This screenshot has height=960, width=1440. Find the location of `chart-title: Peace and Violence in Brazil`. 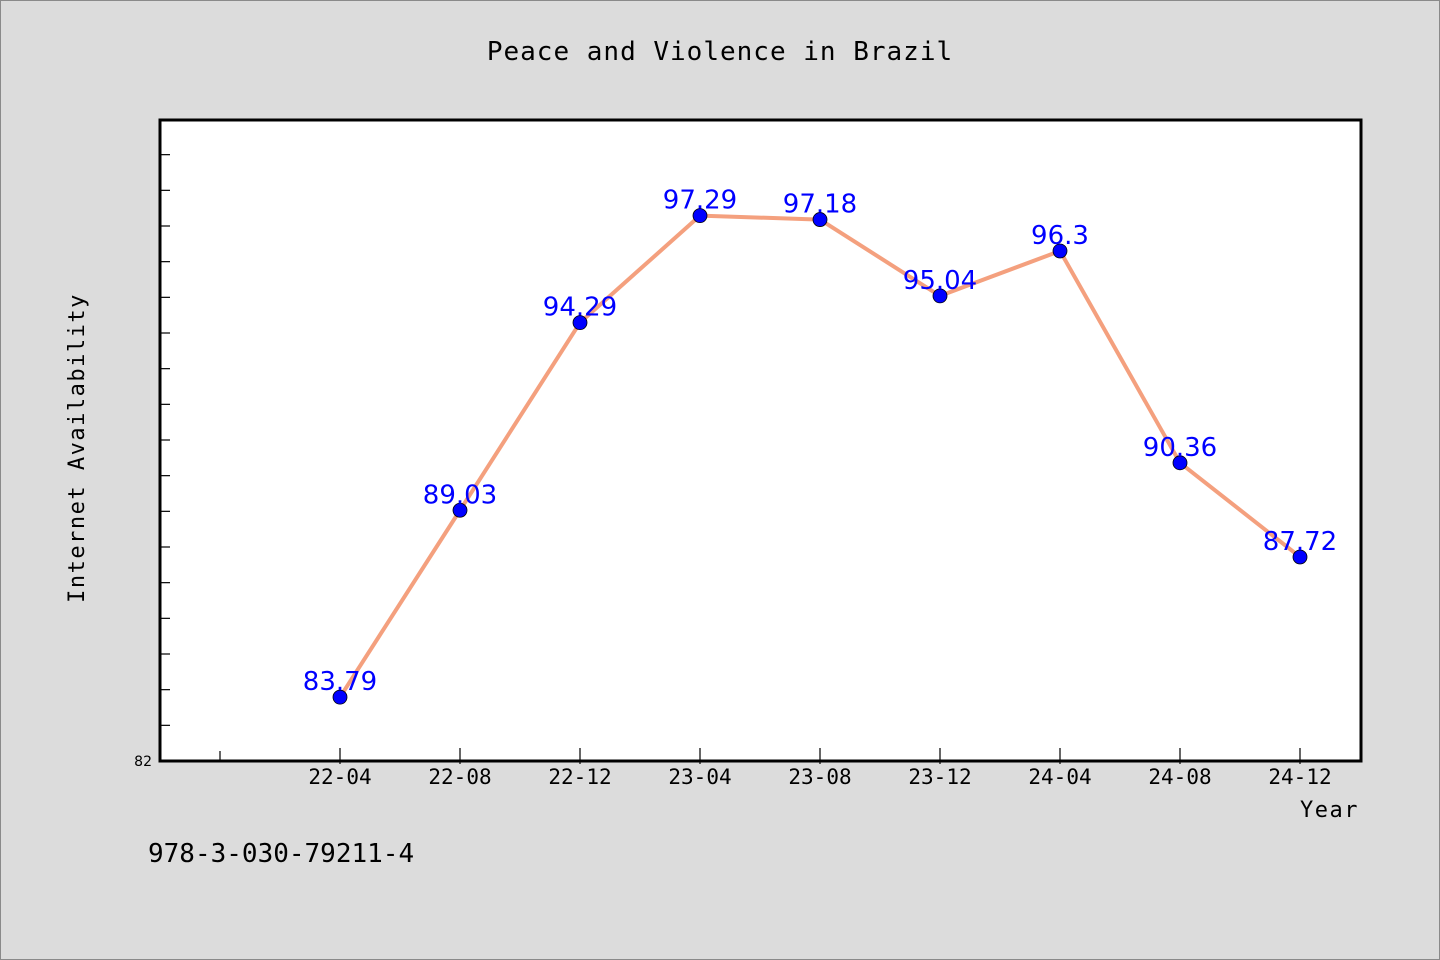

chart-title: Peace and Violence in Brazil is located at coordinates (720, 52).